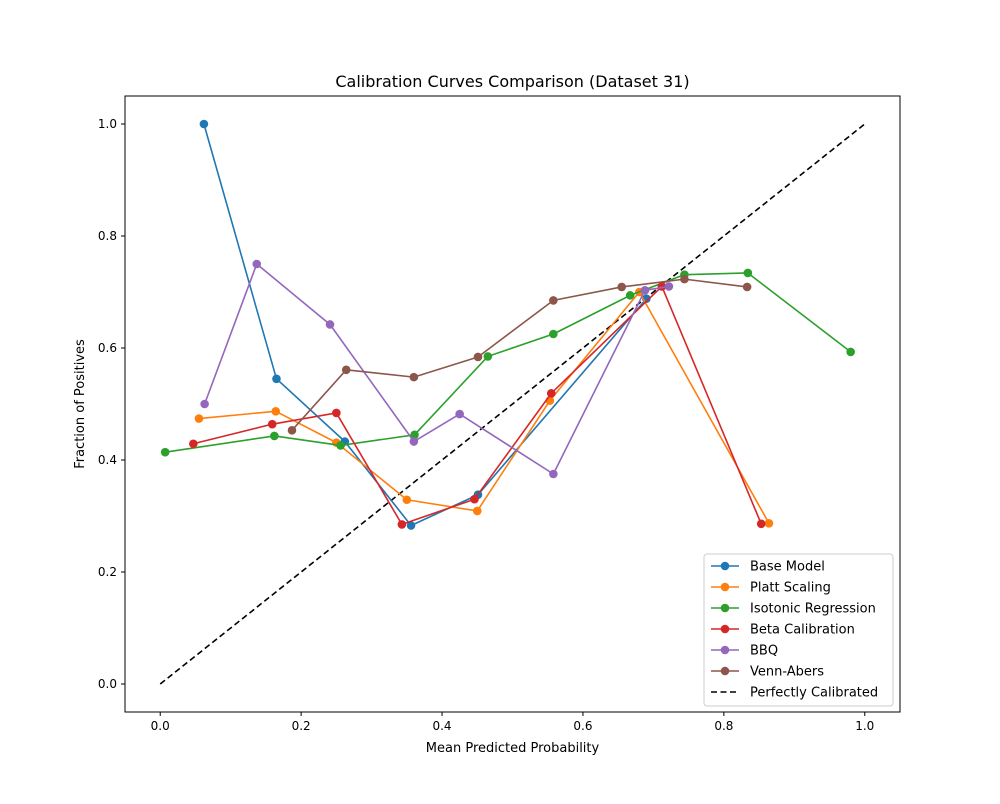  What do you see at coordinates (107, 348) in the screenshot?
I see `y-tick-label: 0.6` at bounding box center [107, 348].